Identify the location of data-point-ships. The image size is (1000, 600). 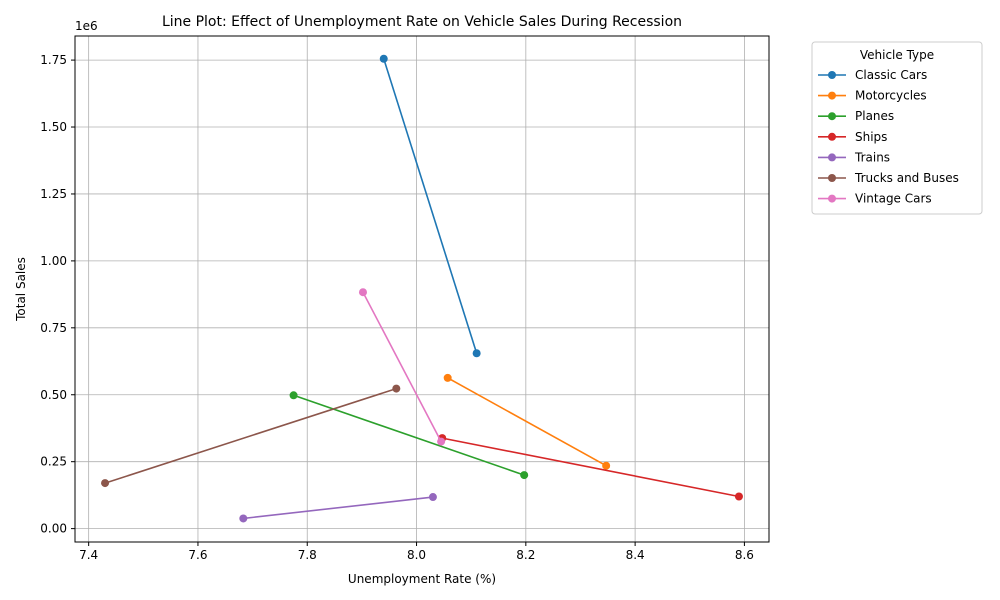
(738, 496).